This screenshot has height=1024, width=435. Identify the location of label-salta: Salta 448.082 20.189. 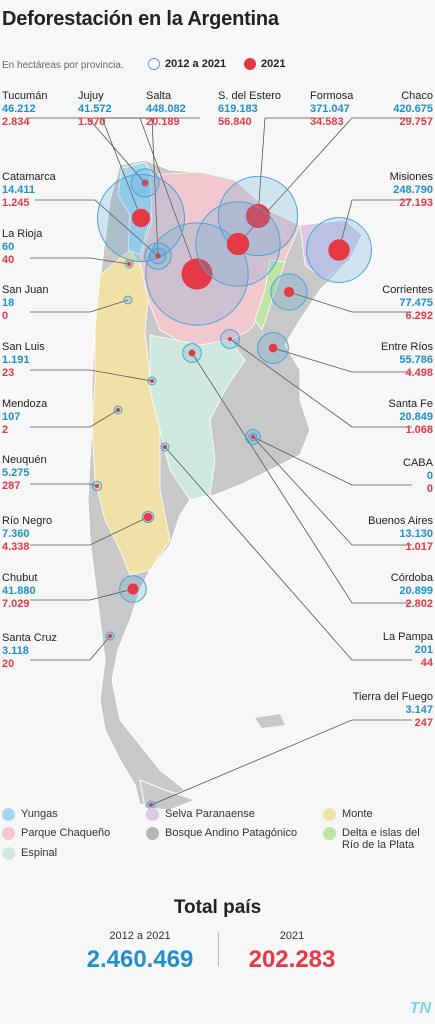
(166, 109).